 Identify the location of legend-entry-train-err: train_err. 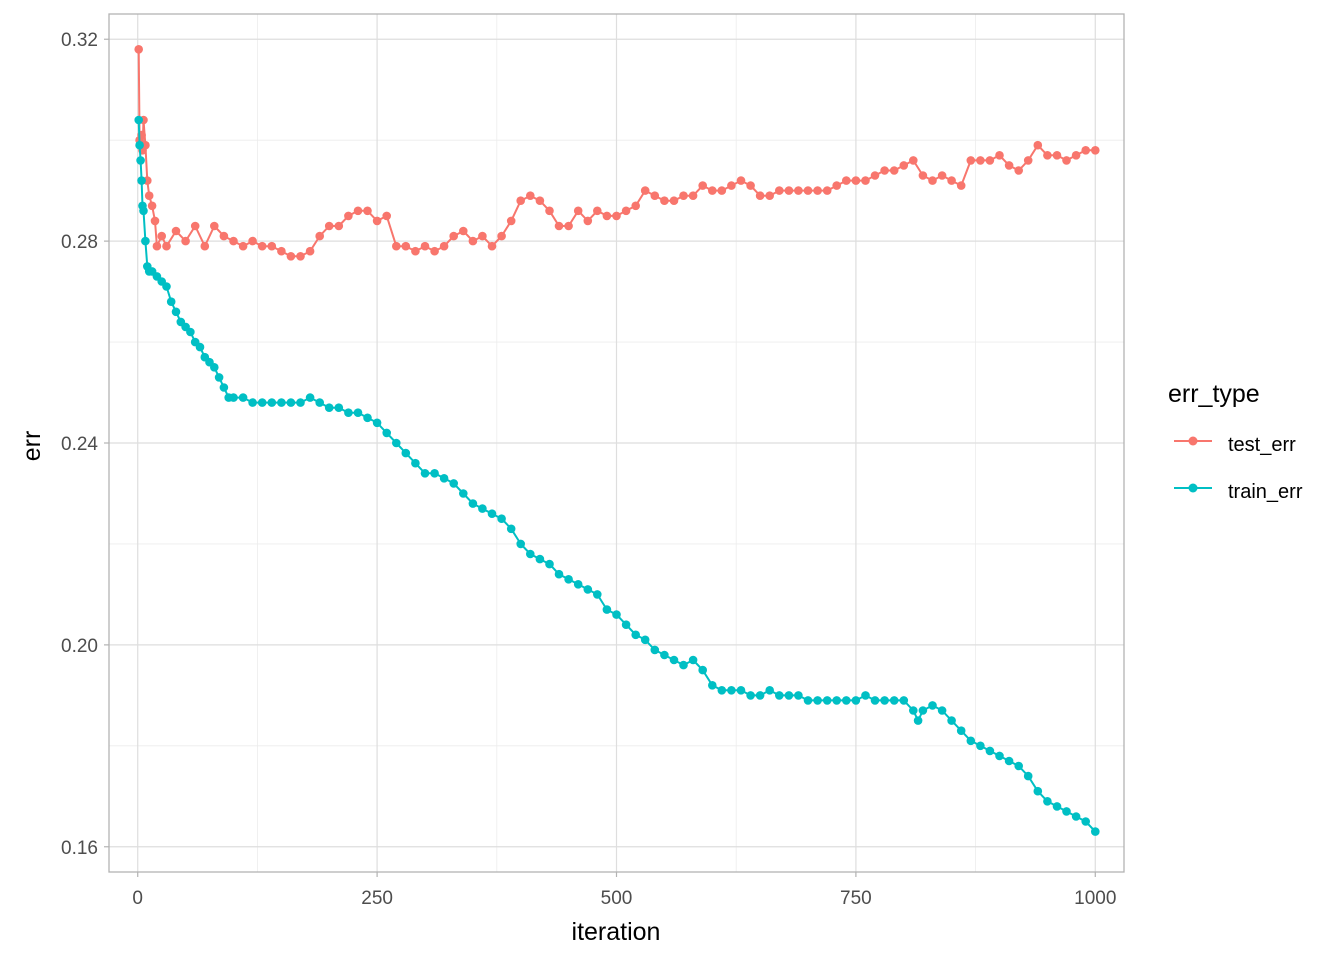
(1238, 492).